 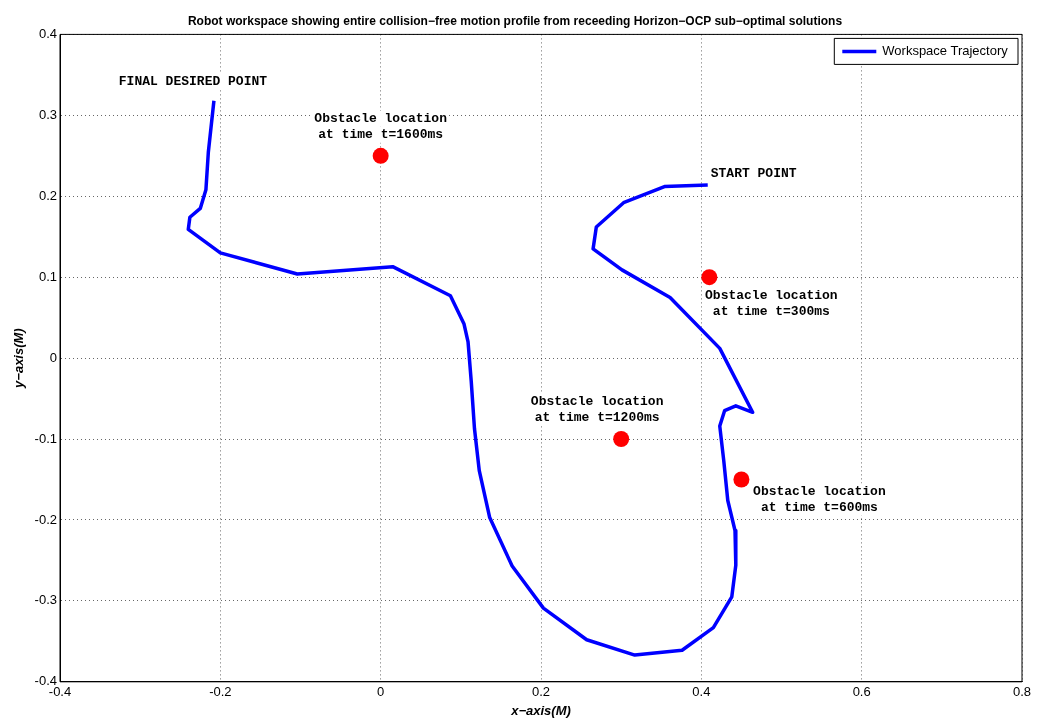 What do you see at coordinates (597, 410) in the screenshot?
I see `annotation: Obstacle location at time t=1200ms` at bounding box center [597, 410].